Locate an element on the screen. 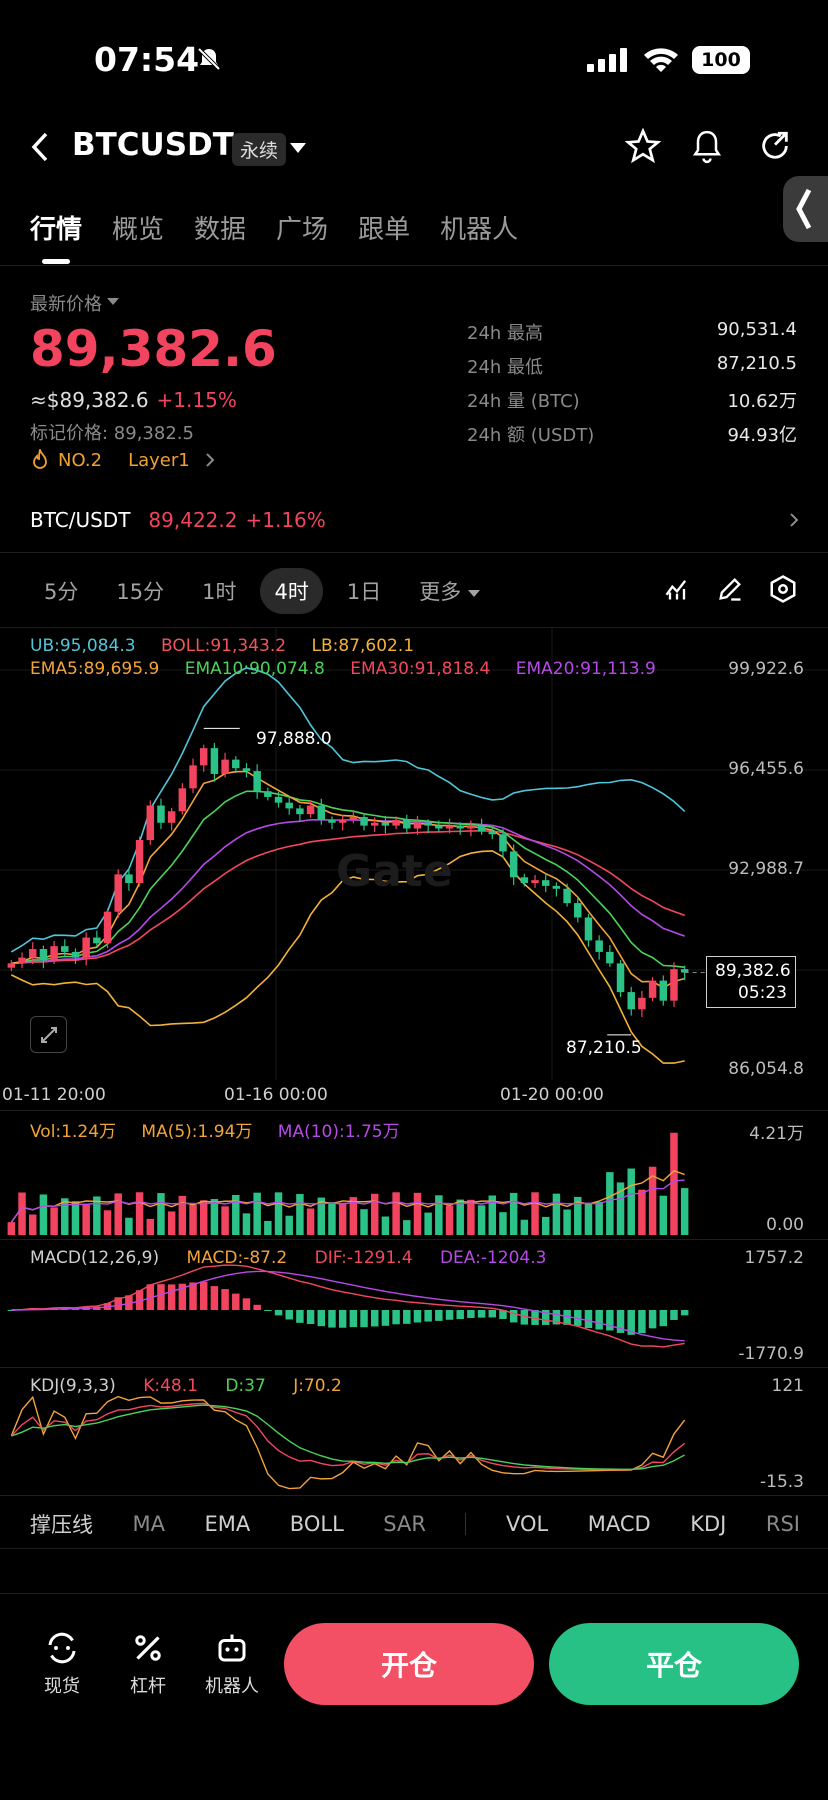 This screenshot has height=1800, width=828. ind-vol: VOL is located at coordinates (527, 1524).